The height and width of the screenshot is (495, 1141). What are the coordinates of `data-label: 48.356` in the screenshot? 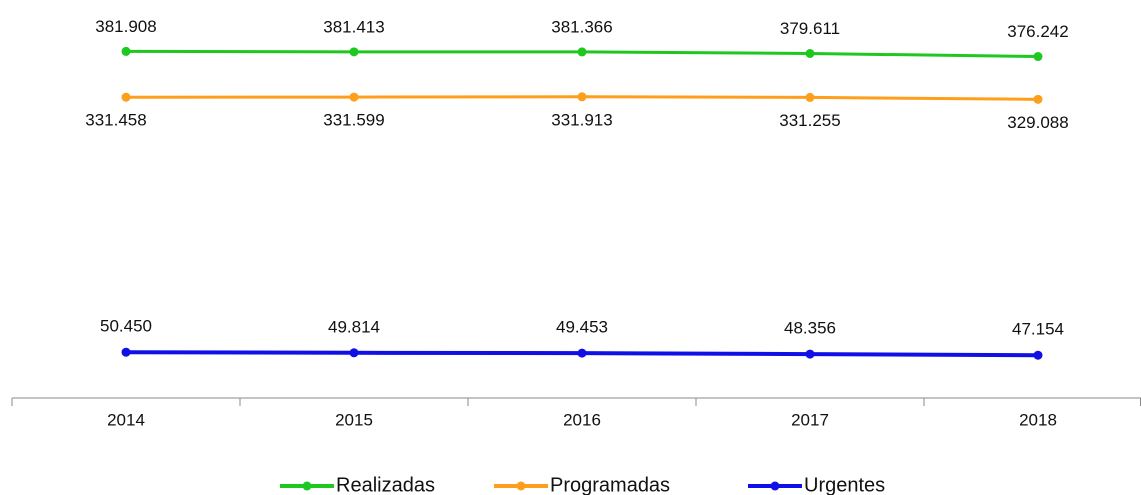 It's located at (810, 328).